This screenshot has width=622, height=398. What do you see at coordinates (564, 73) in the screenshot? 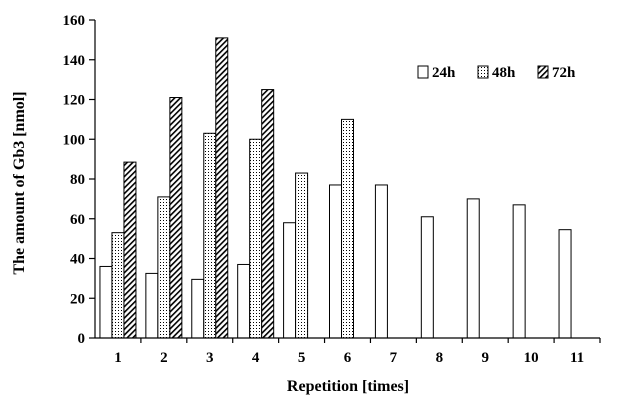
I see `legend-label-72h: 72h` at bounding box center [564, 73].